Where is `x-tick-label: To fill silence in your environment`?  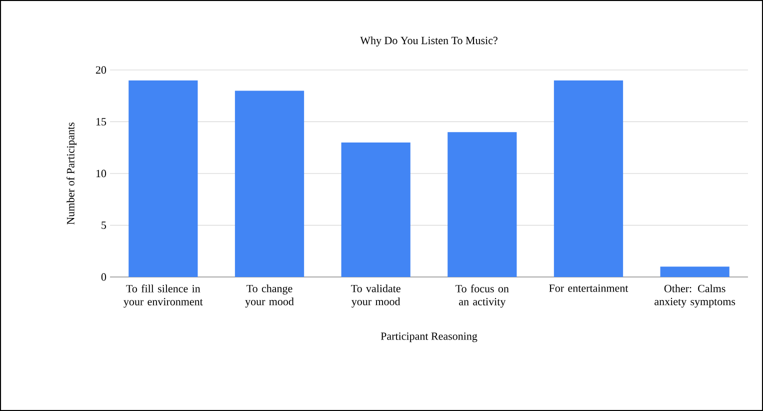 x-tick-label: To fill silence in your environment is located at coordinates (163, 296).